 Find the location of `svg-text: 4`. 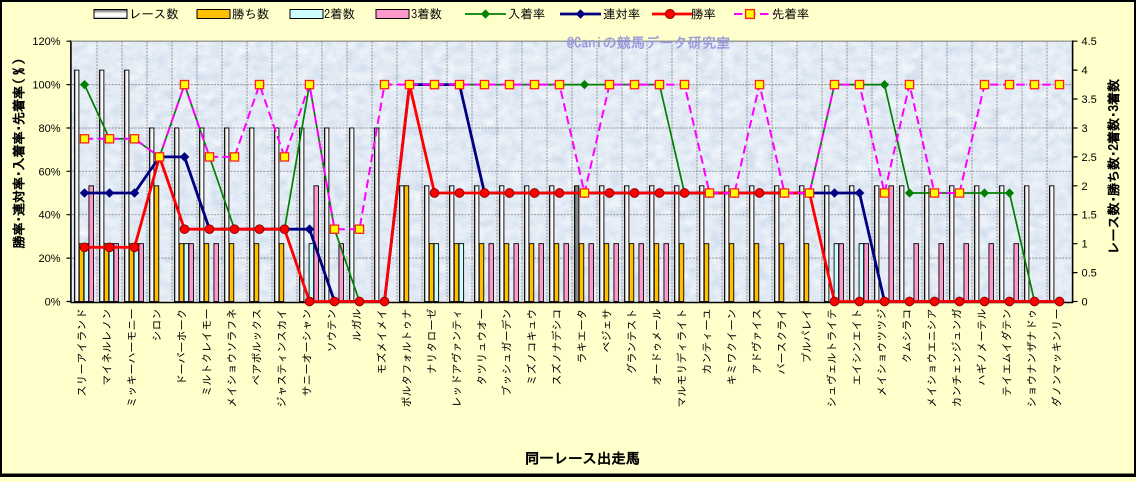

svg-text: 4 is located at coordinates (1085, 71).